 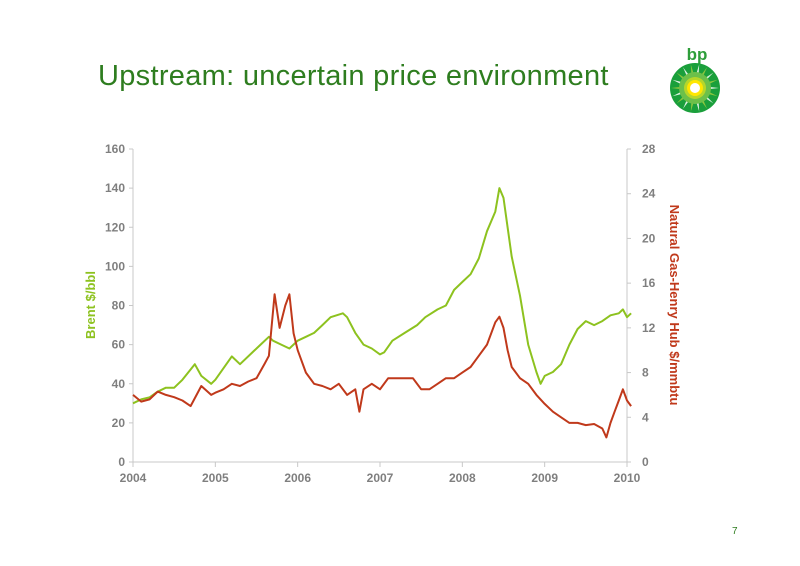 I want to click on bp-logo-text: bp, so click(x=697, y=54).